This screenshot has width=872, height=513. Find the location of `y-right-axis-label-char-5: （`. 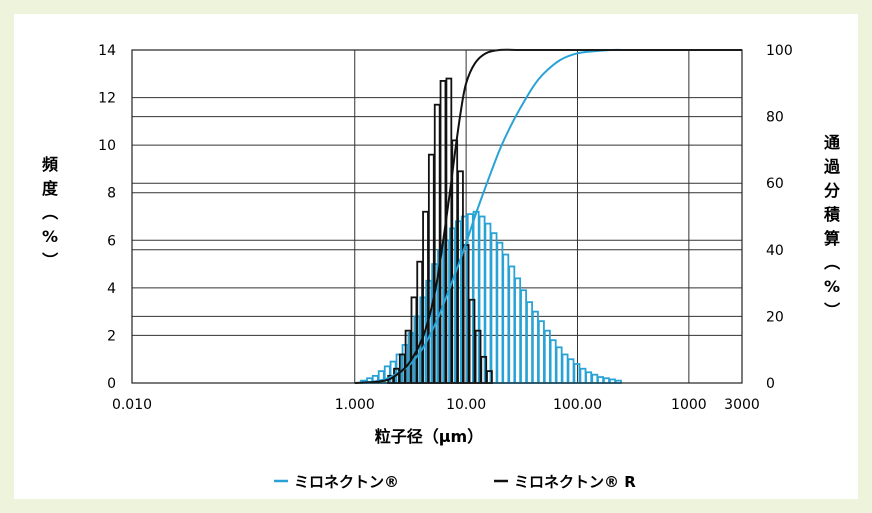

y-right-axis-label-char-5: （ is located at coordinates (831, 262).